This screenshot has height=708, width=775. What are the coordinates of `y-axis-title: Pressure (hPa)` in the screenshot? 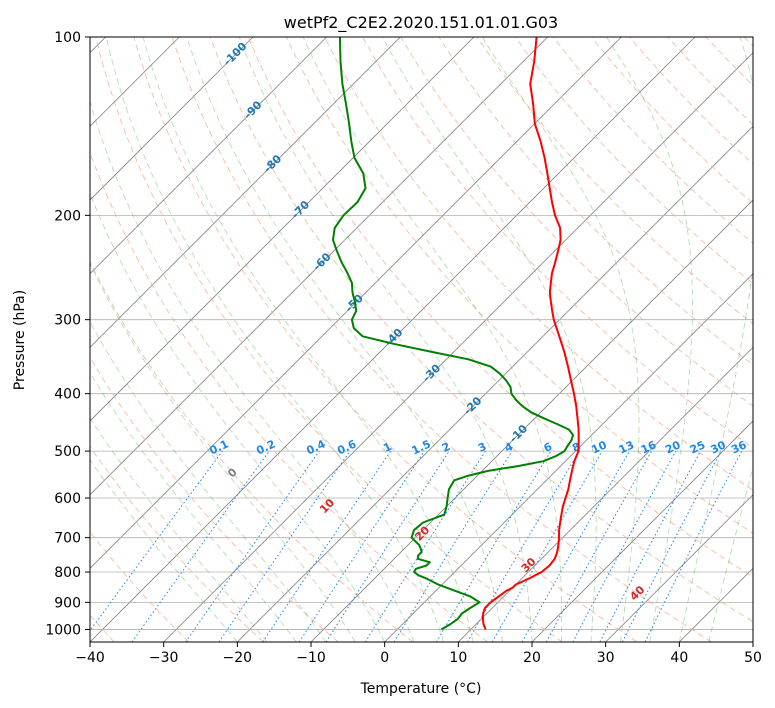 It's located at (20, 340).